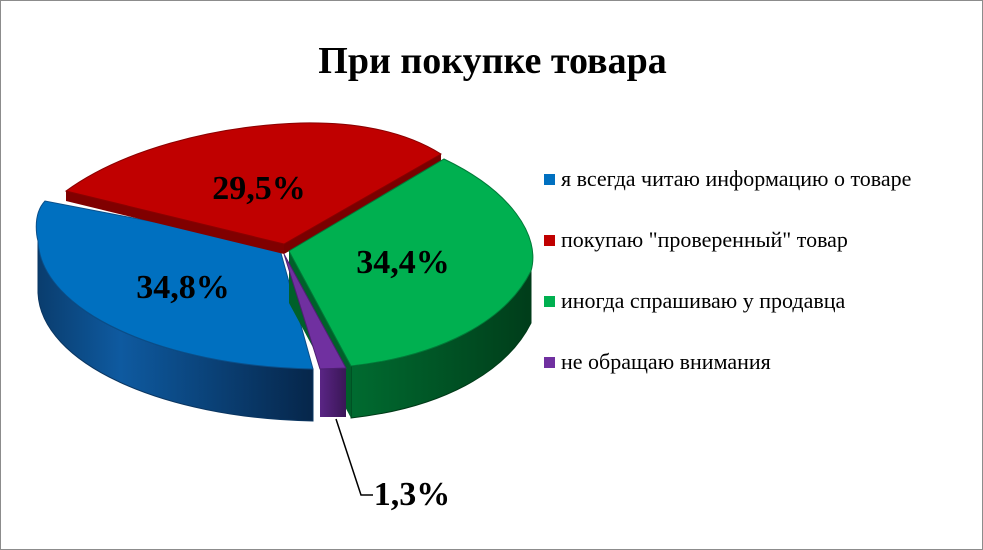 Image resolution: width=983 pixels, height=550 pixels. Describe the element at coordinates (704, 239) in the screenshot. I see `legend-label: покупаю "проверенный" товар` at that location.